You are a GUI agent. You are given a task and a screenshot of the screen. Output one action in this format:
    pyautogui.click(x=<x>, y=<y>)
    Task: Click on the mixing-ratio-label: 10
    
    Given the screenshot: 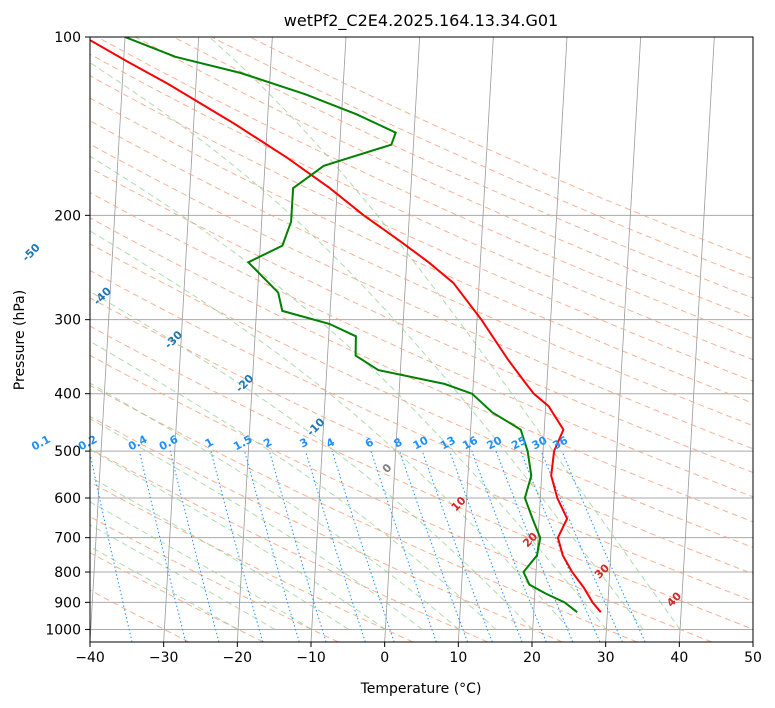 What is the action you would take?
    pyautogui.click(x=421, y=443)
    